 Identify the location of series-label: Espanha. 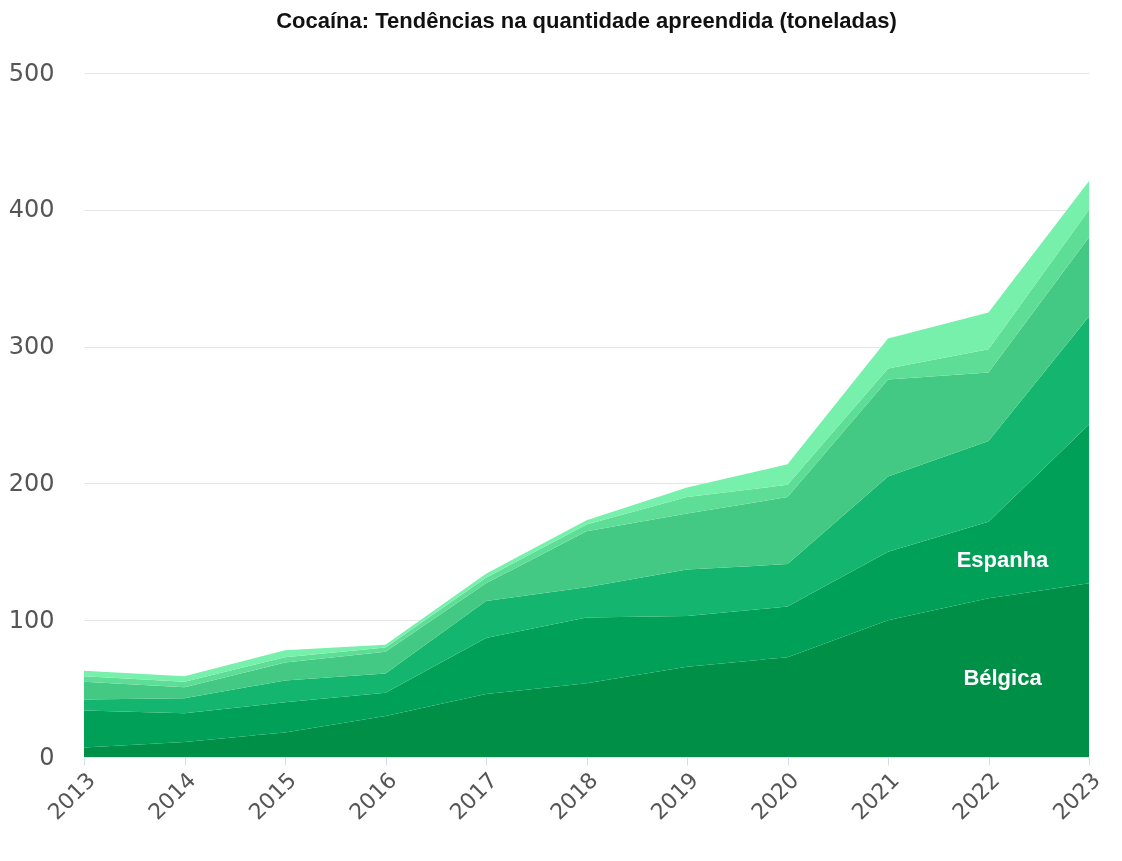
(1003, 560).